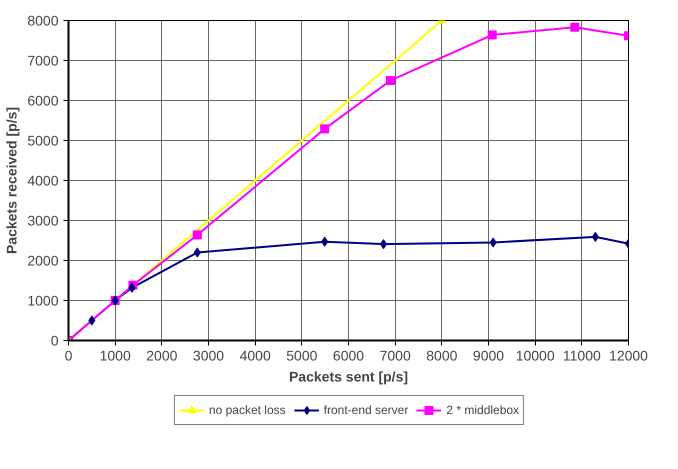 The image size is (678, 469). What do you see at coordinates (348, 356) in the screenshot?
I see `x-tick-label: 6000` at bounding box center [348, 356].